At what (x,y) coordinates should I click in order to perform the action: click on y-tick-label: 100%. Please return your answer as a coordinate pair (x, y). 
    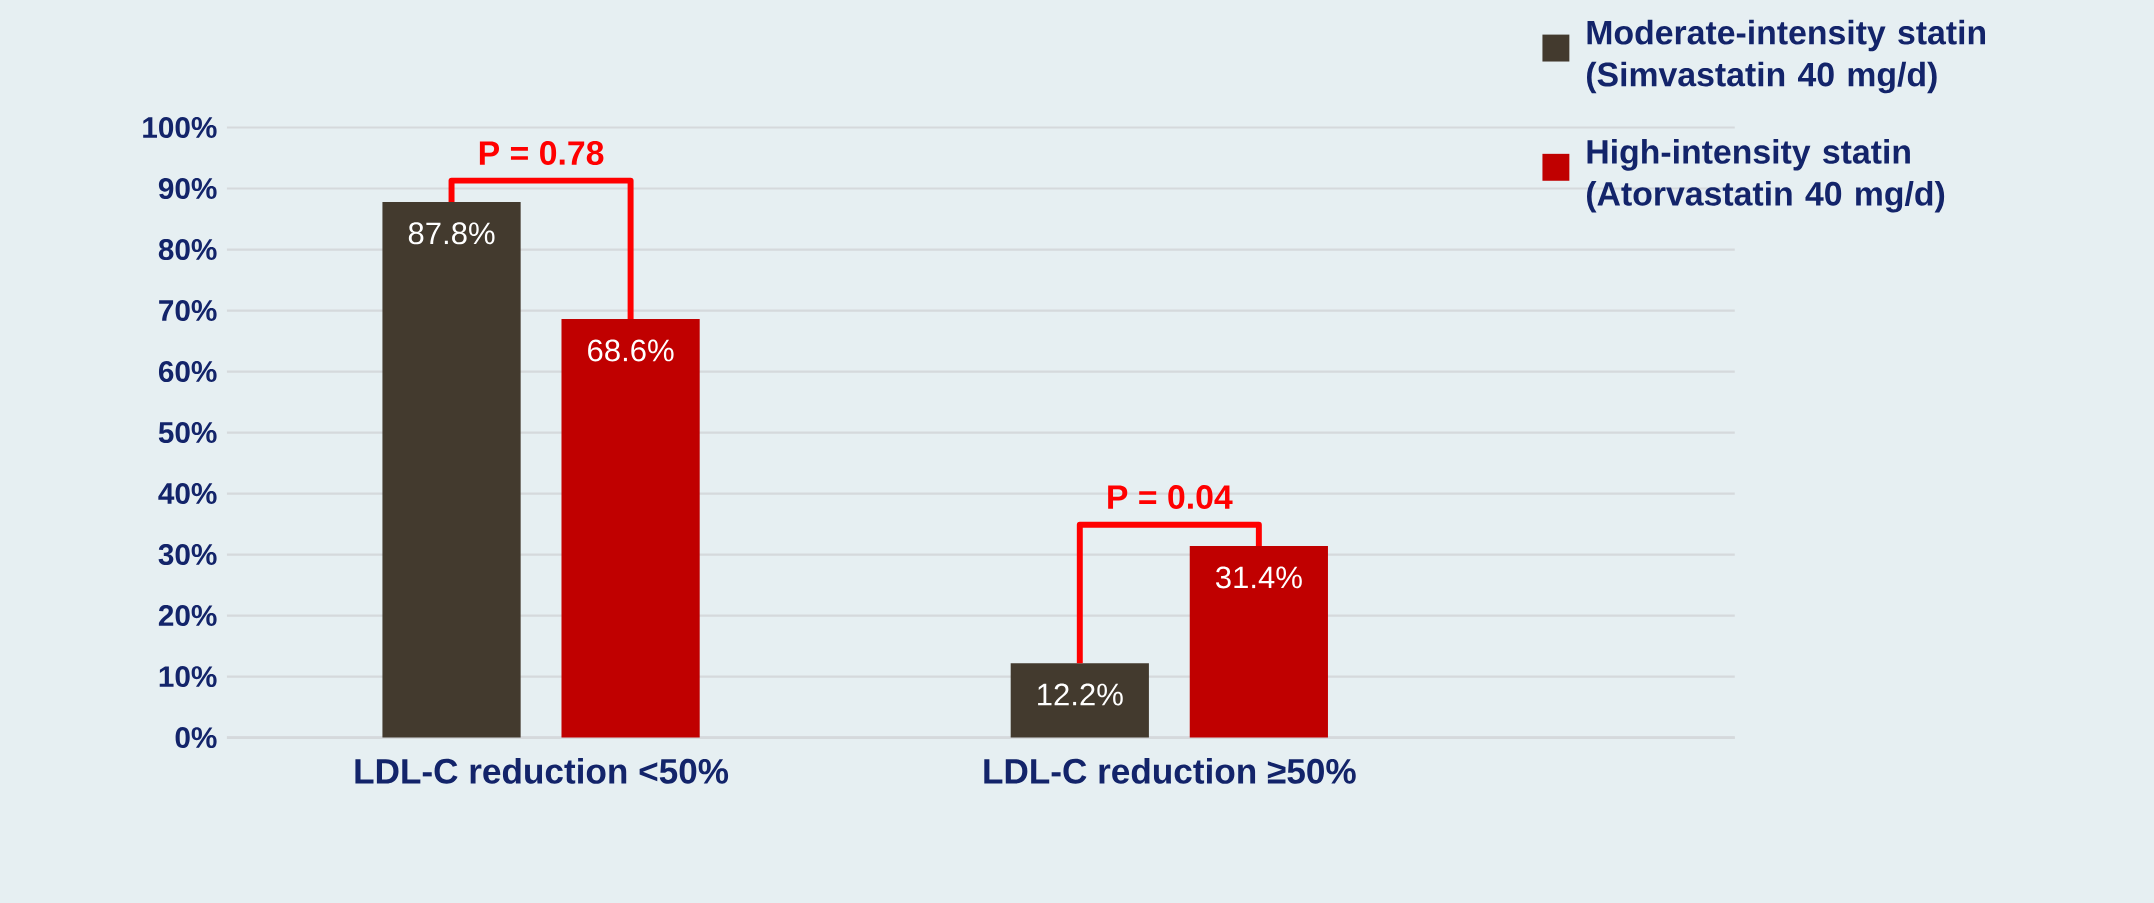
    Looking at the image, I should click on (180, 128).